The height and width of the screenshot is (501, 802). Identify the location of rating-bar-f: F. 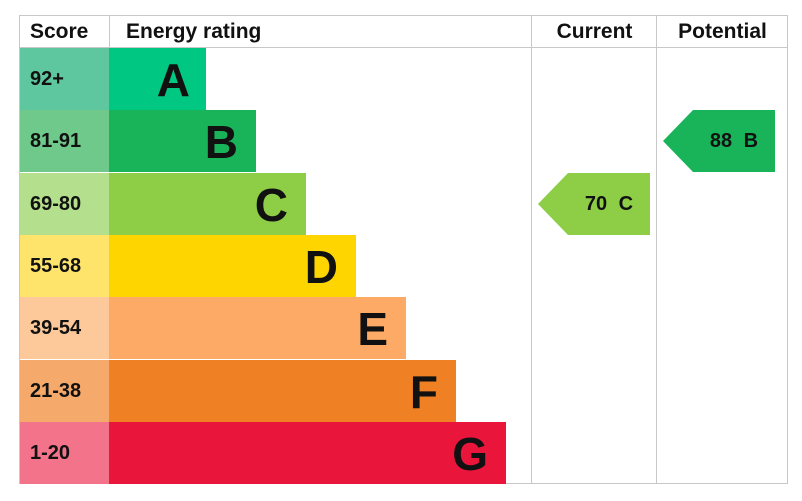
(282, 391).